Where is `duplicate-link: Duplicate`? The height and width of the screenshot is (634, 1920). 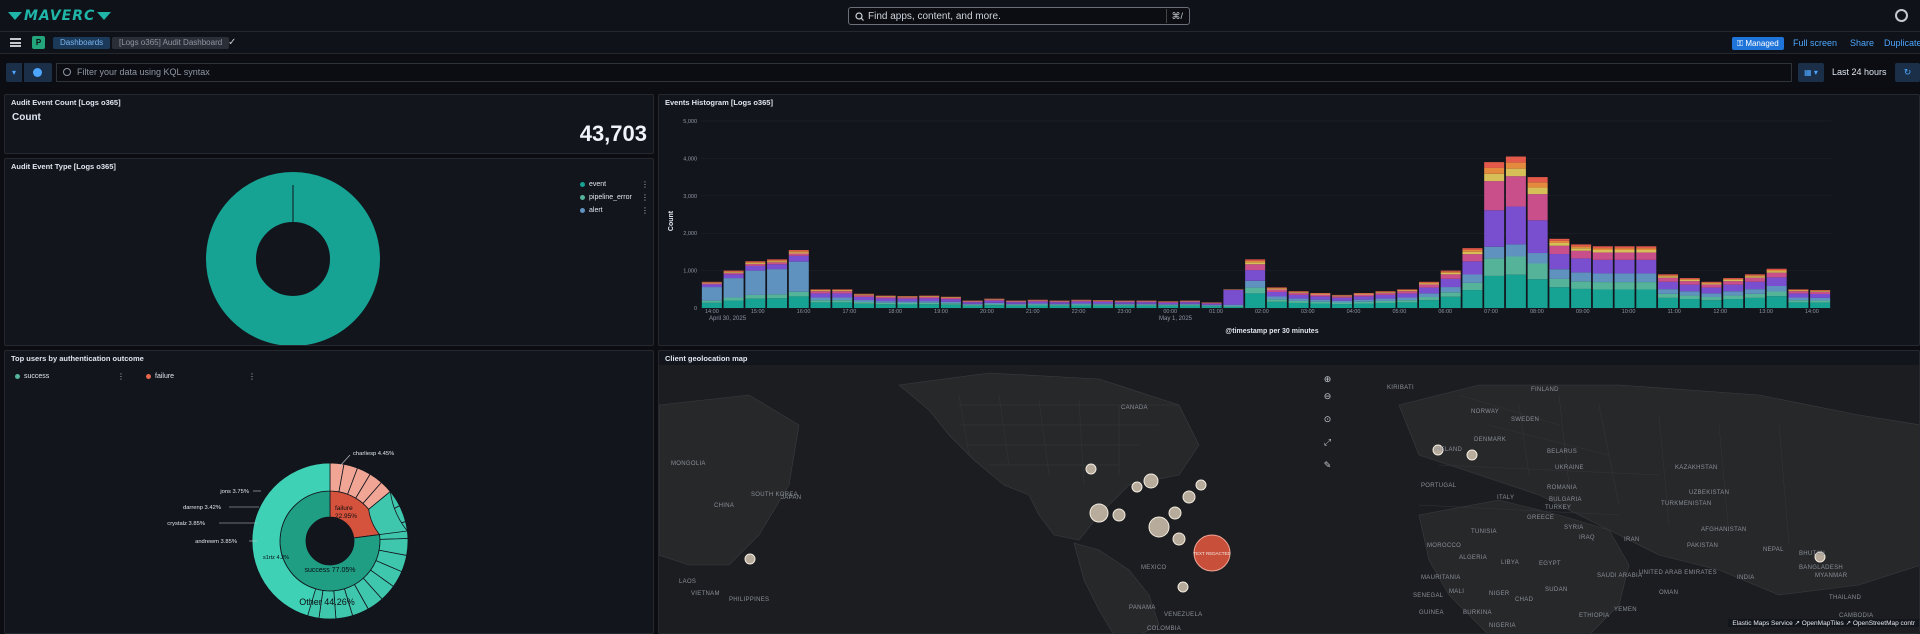
duplicate-link: Duplicate is located at coordinates (1902, 43).